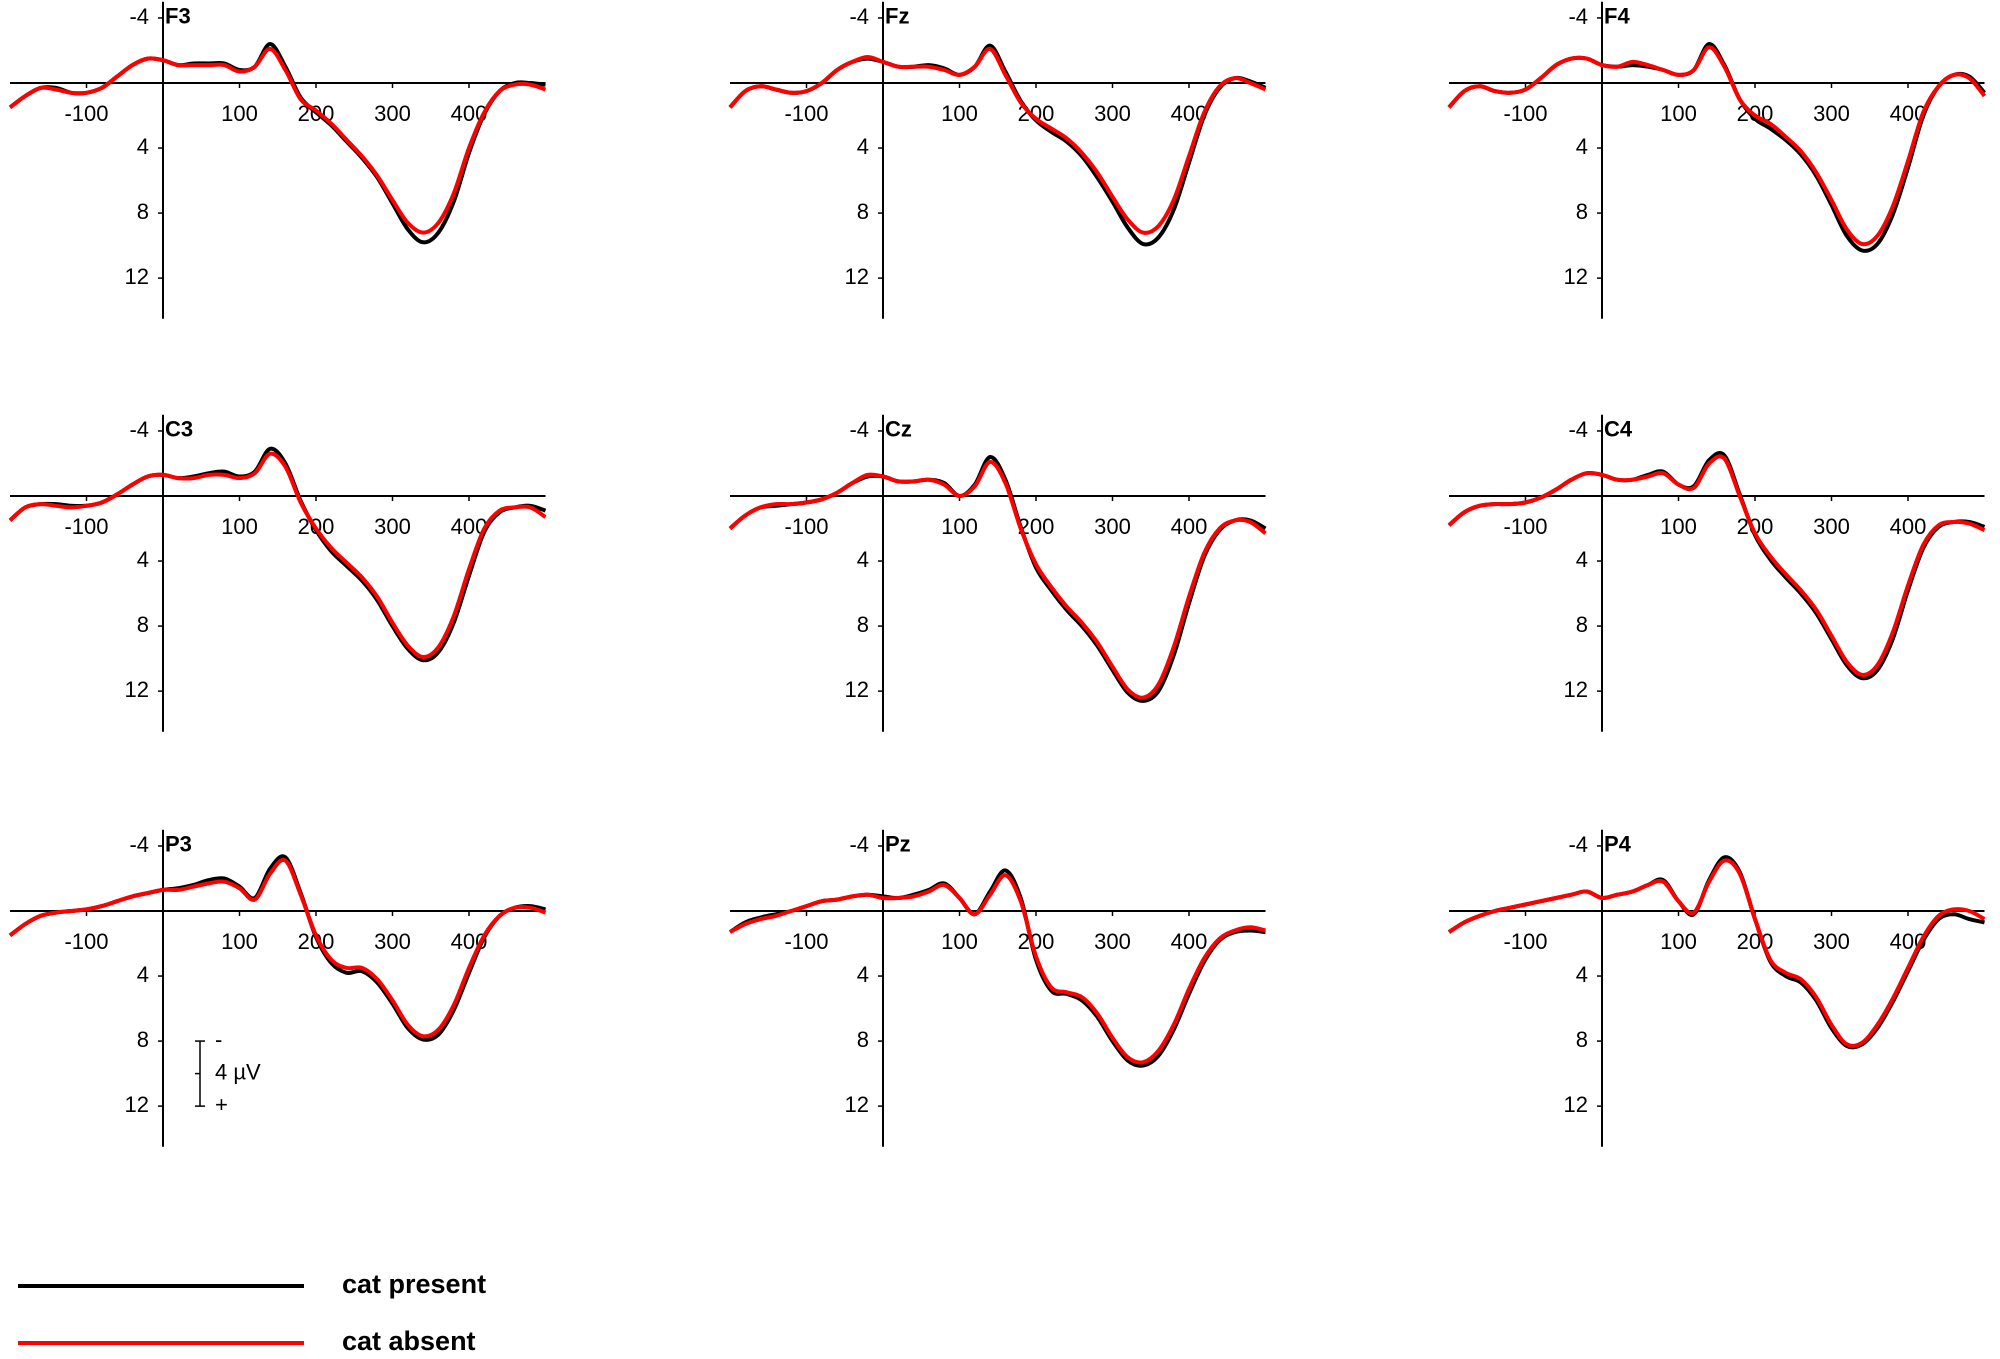 The image size is (2000, 1359). What do you see at coordinates (178, 844) in the screenshot?
I see `panel-title: P3` at bounding box center [178, 844].